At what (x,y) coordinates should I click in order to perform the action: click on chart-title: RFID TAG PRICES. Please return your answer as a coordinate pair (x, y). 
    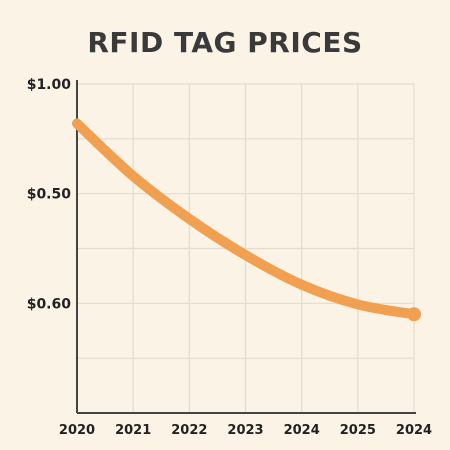
    Looking at the image, I should click on (225, 42).